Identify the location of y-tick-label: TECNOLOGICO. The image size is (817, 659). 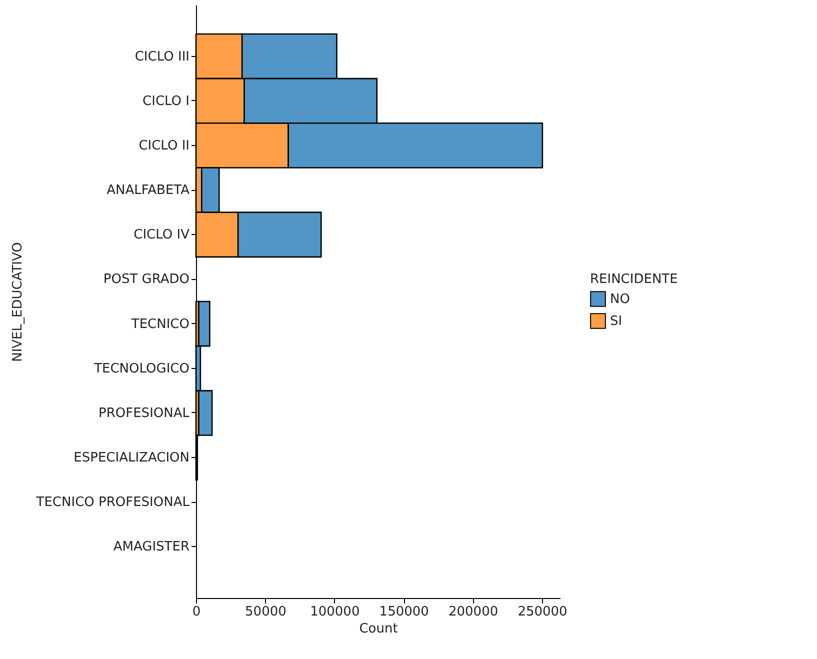
(141, 368).